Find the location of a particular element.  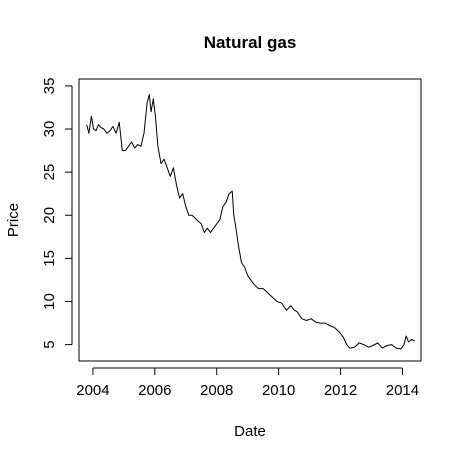

y-tick-label: 35 is located at coordinates (49, 86).